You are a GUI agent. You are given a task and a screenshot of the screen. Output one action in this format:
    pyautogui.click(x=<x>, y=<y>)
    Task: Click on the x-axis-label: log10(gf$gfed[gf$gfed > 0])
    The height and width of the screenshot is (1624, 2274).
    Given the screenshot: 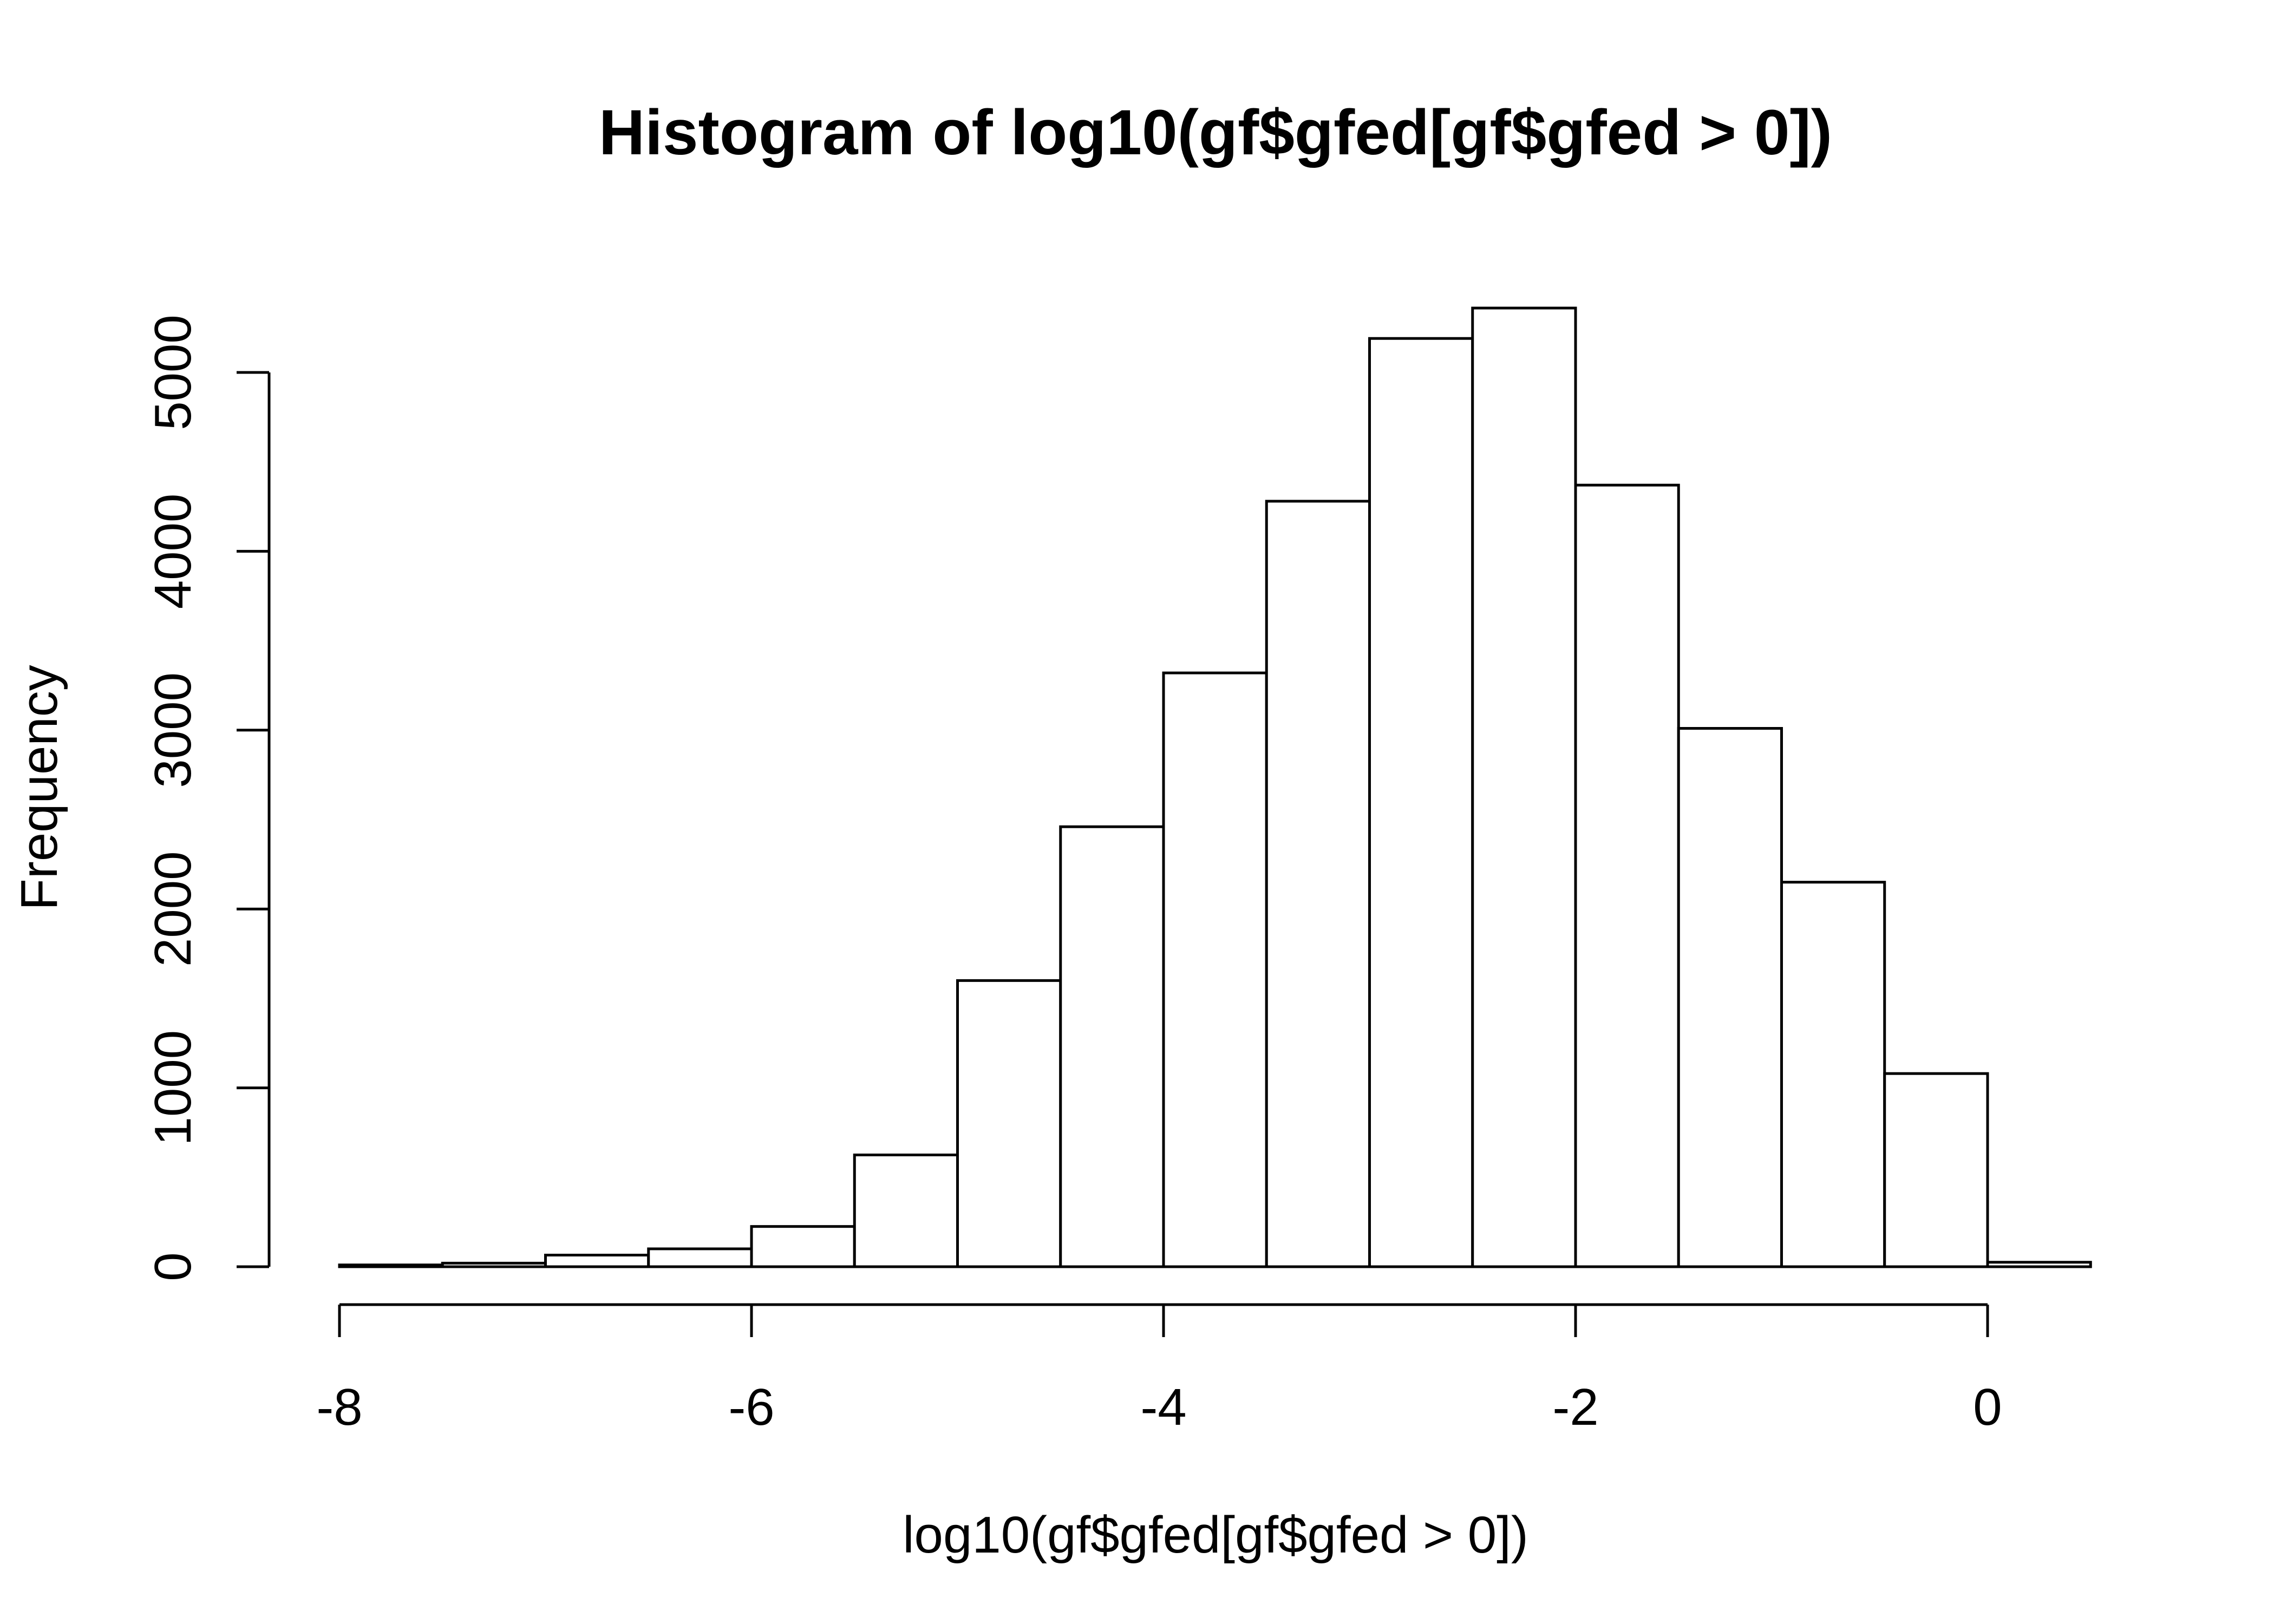 What is the action you would take?
    pyautogui.click(x=1216, y=1535)
    